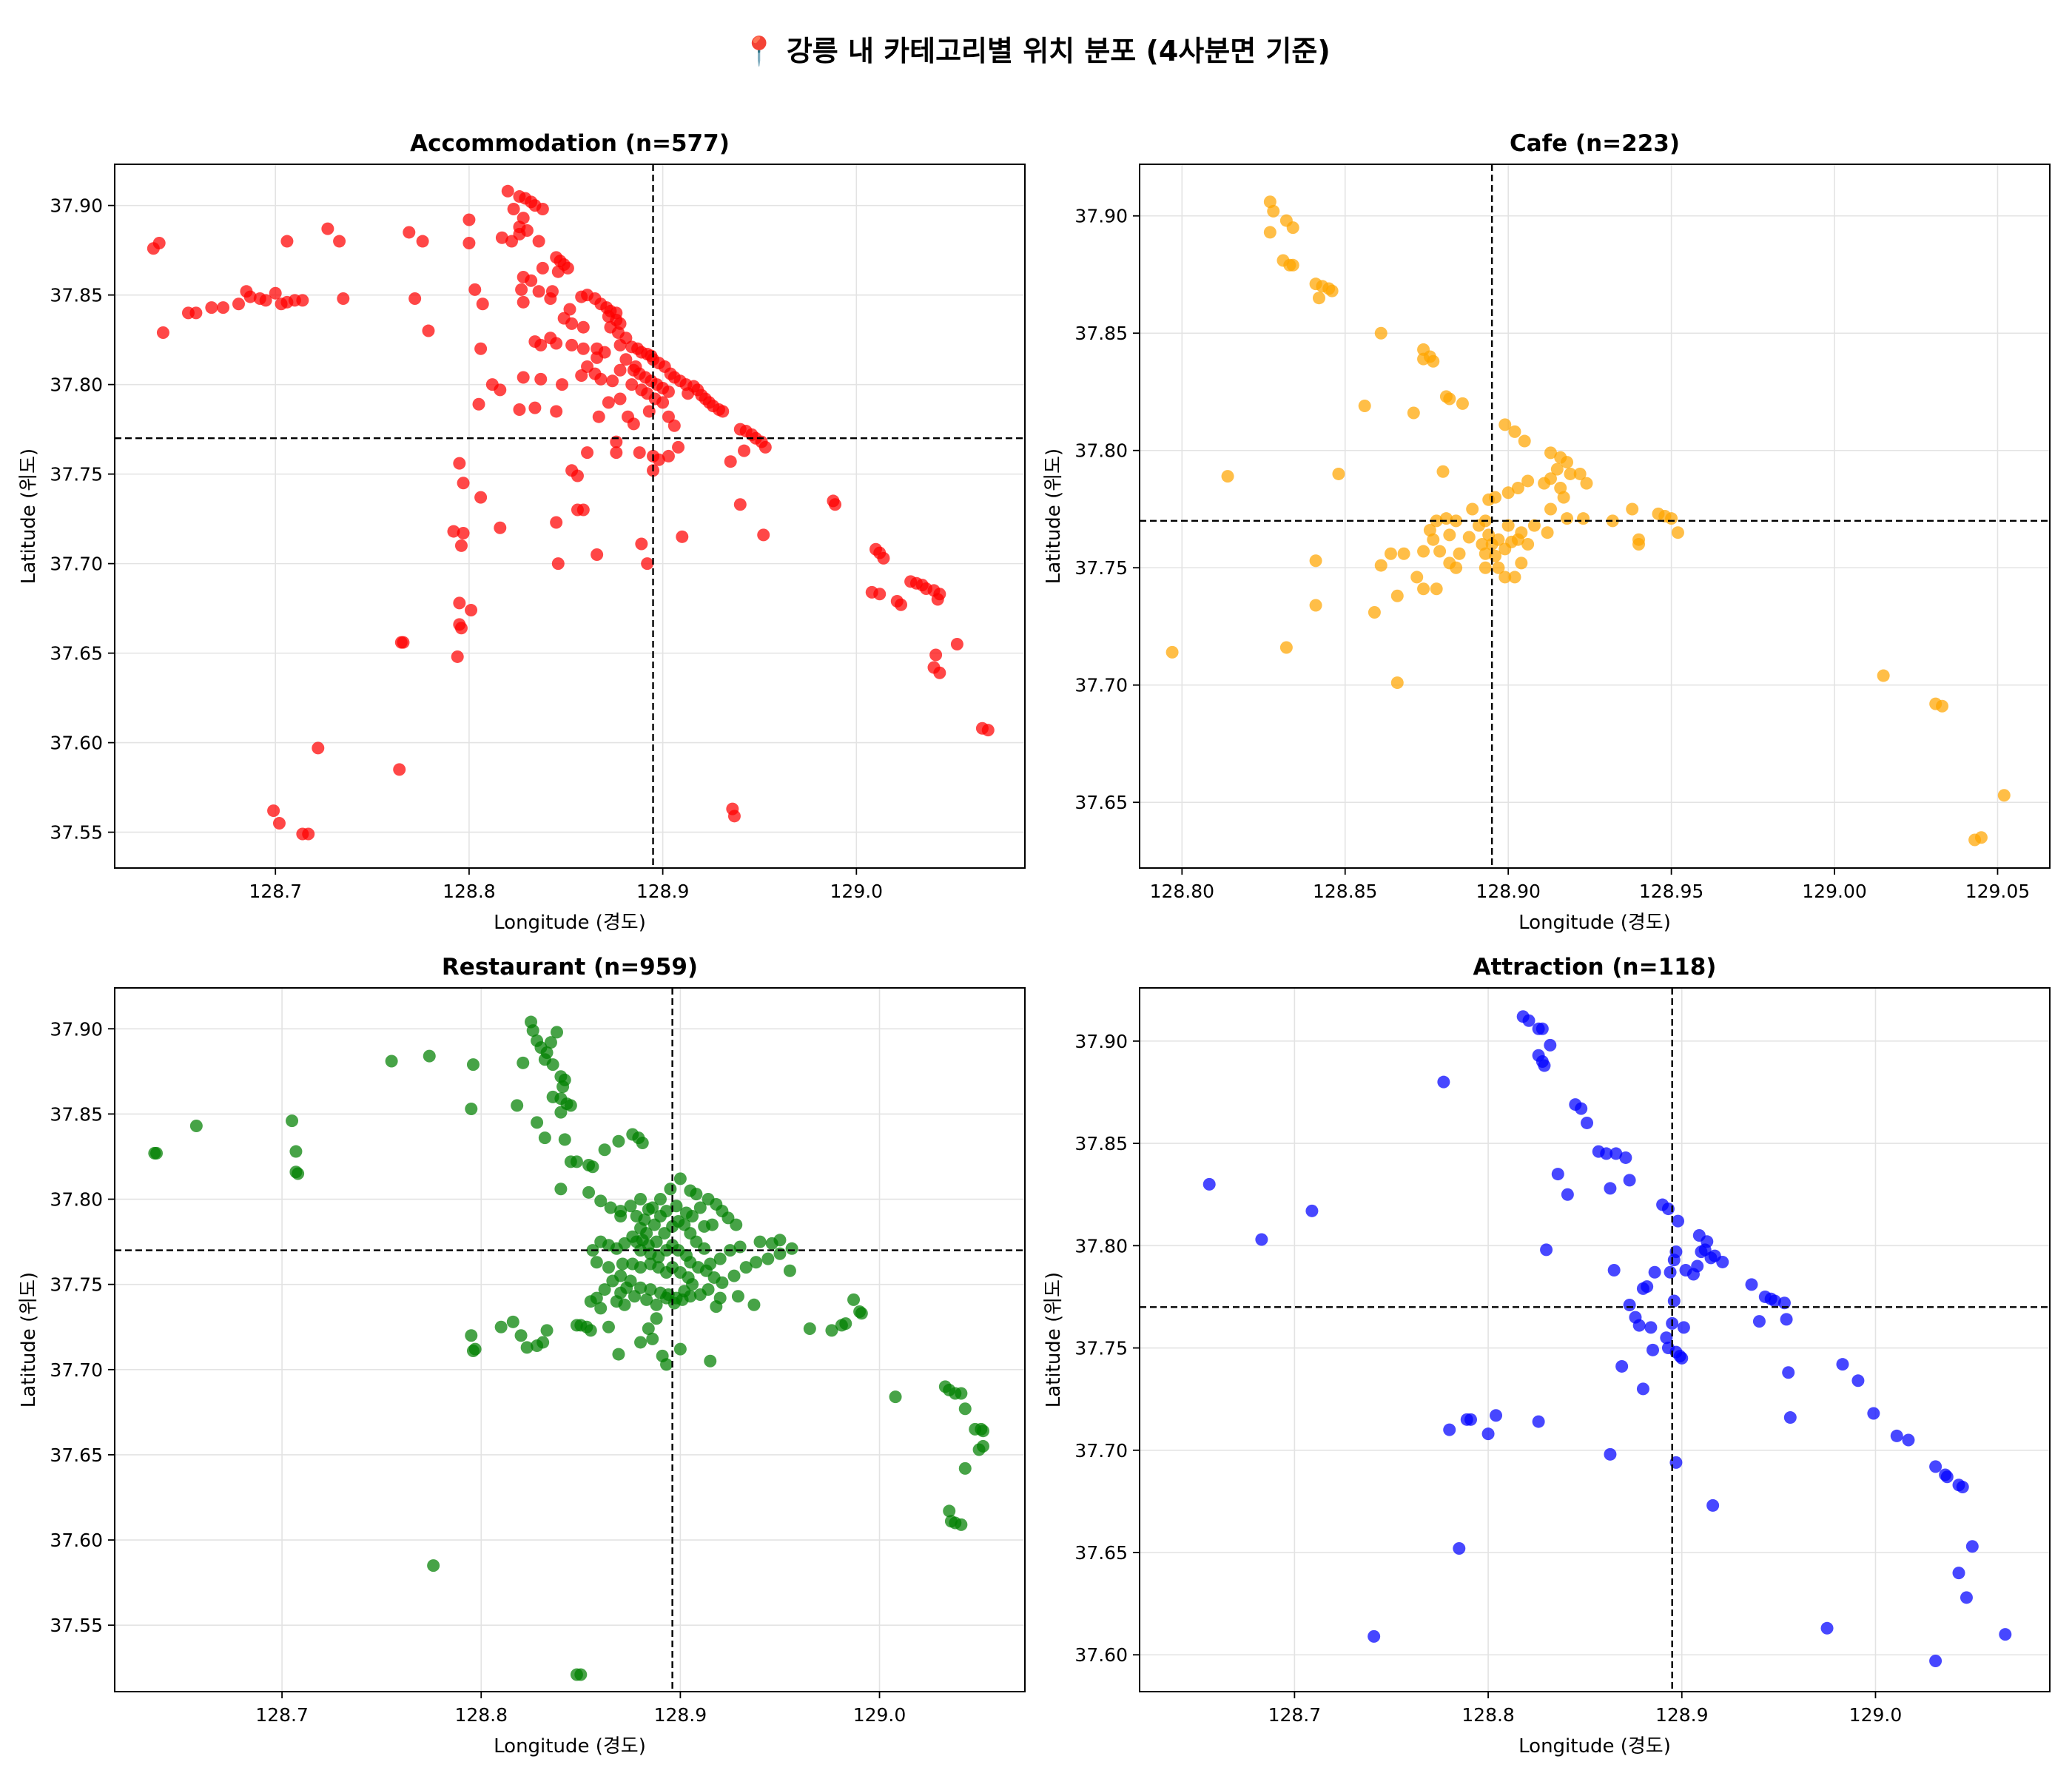  I want to click on x-tick-label: 128.9, so click(663, 891).